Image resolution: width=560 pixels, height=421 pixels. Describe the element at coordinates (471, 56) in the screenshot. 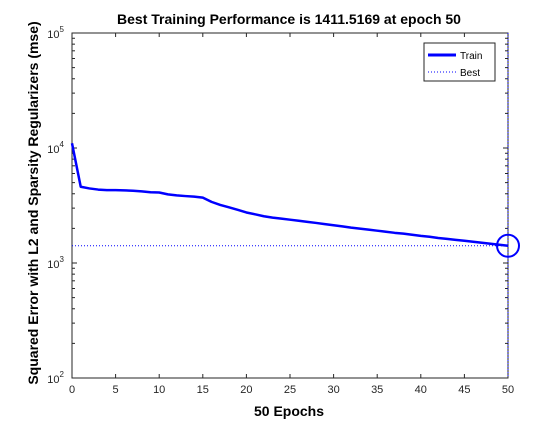

I see `legend-train-label: Train` at that location.